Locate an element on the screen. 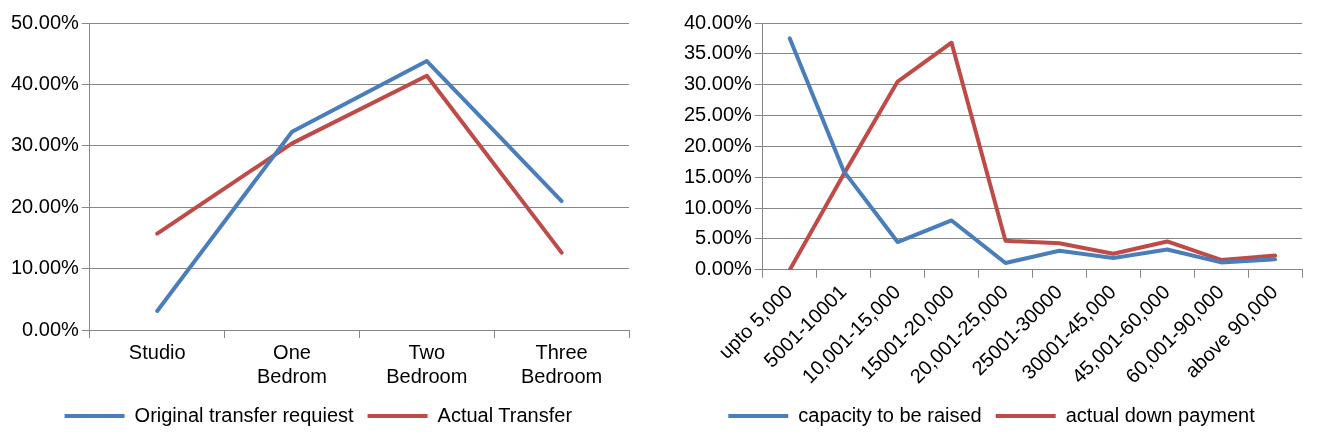 The height and width of the screenshot is (446, 1322). y-tick-label: 50.00% is located at coordinates (45, 21).